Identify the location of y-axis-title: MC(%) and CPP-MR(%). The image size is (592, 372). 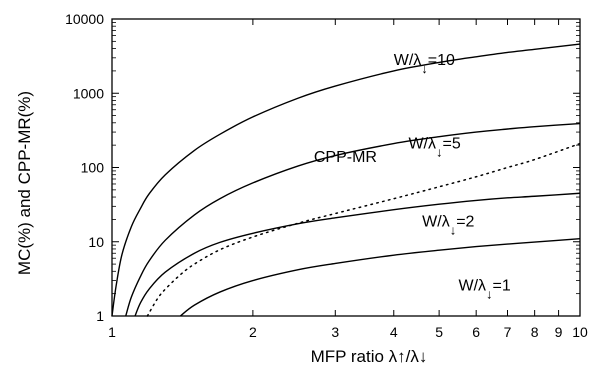
(24, 183).